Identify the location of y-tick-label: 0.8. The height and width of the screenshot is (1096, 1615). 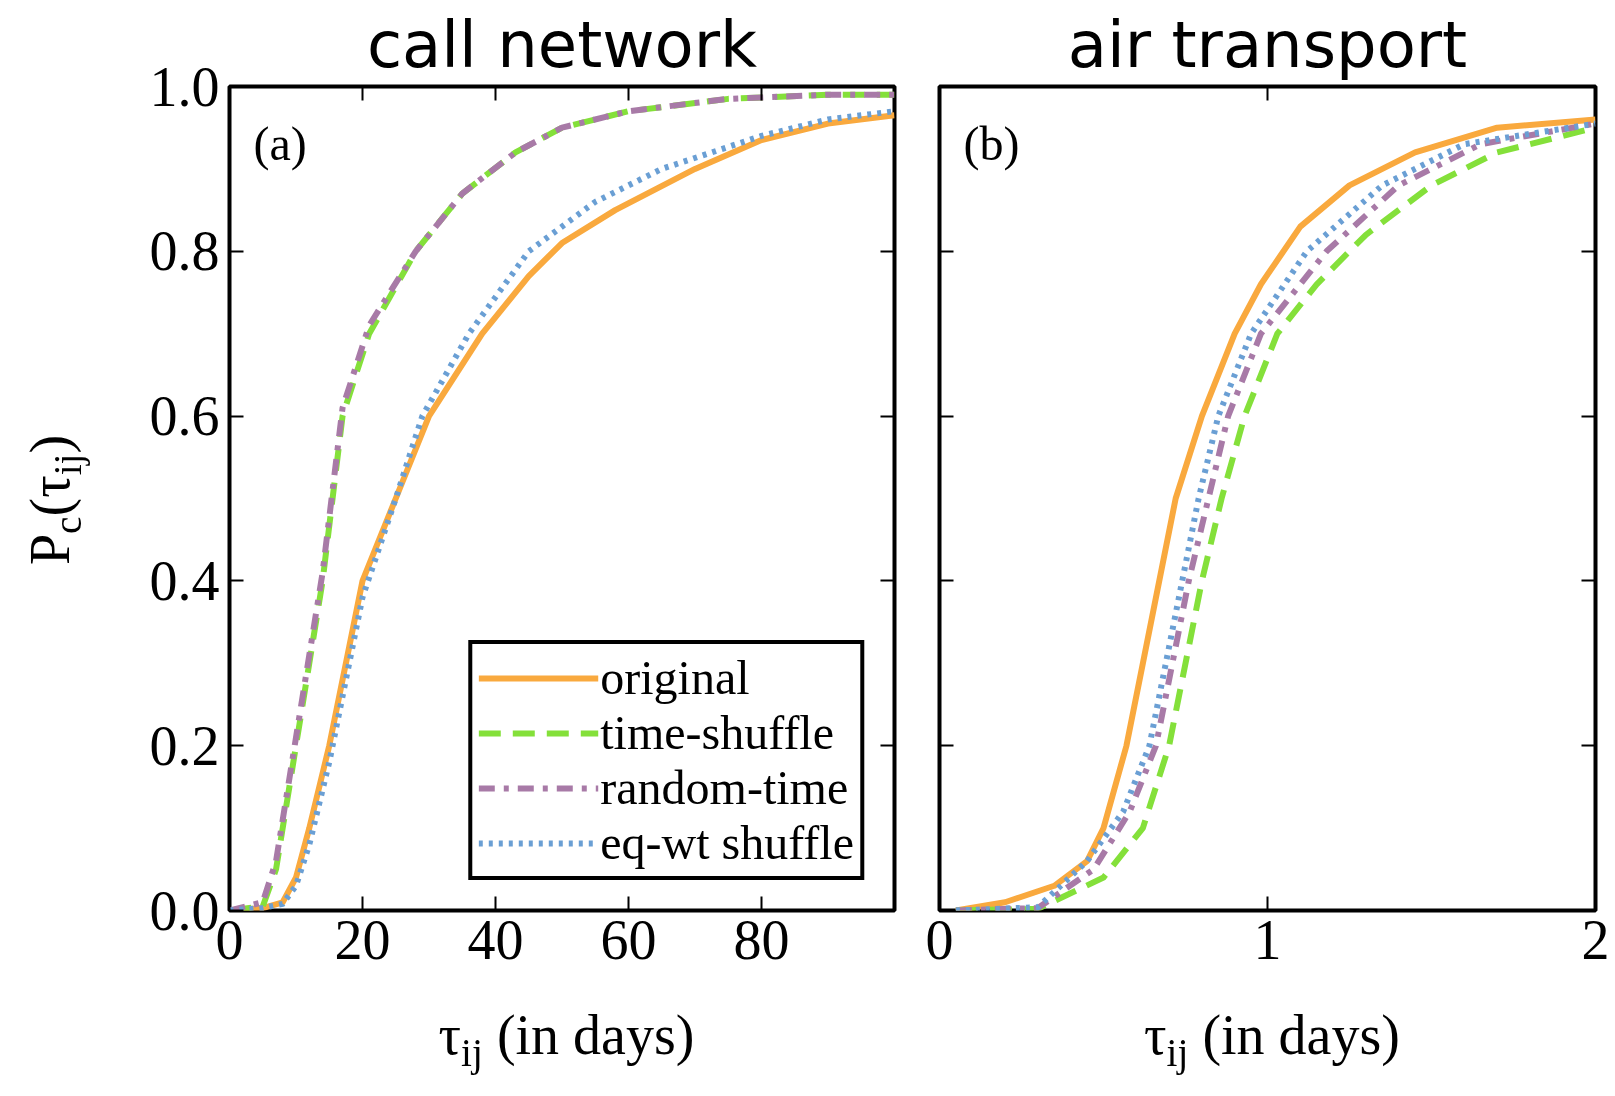
(184, 251).